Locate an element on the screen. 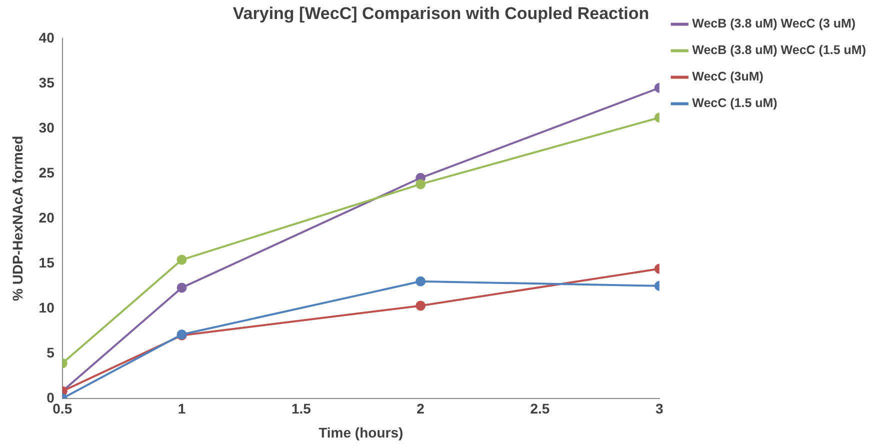 This screenshot has width=890, height=448. y-tick-label: 20 is located at coordinates (46, 217).